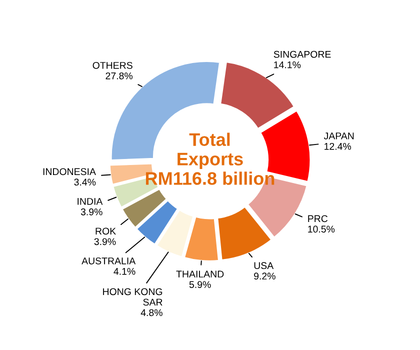 The image size is (420, 350). What do you see at coordinates (200, 284) in the screenshot?
I see `data-label: 5.9%` at bounding box center [200, 284].